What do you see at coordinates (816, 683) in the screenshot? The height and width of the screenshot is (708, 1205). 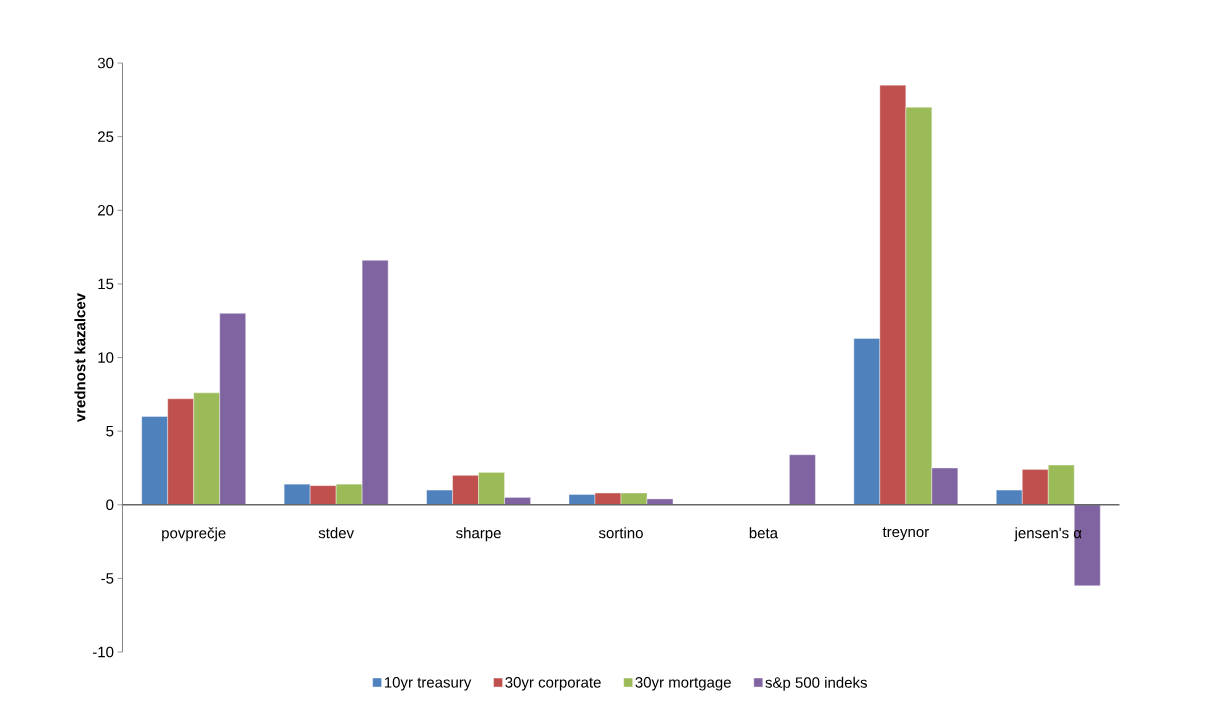 I see `legend-label: s&p 500 indeks` at bounding box center [816, 683].